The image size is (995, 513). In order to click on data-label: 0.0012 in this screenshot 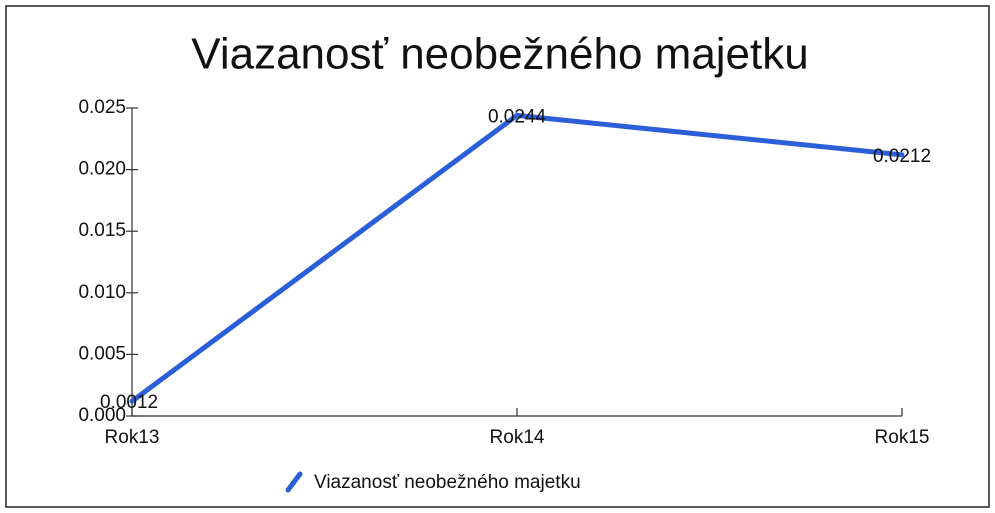, I will do `click(129, 402)`.